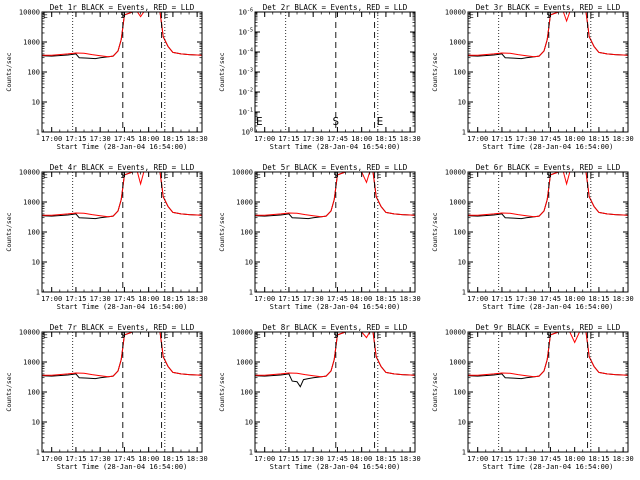 The height and width of the screenshot is (480, 640). What do you see at coordinates (335, 72) in the screenshot?
I see `plot-frame` at bounding box center [335, 72].